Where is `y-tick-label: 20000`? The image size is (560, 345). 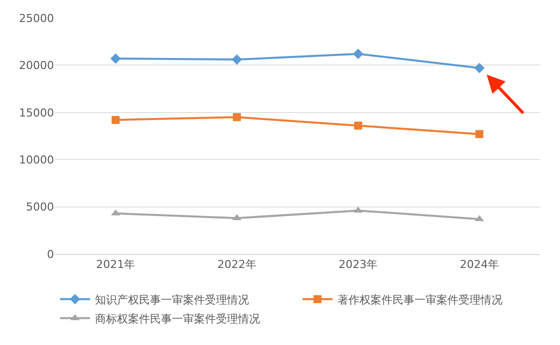
y-tick-label: 20000 is located at coordinates (36, 65).